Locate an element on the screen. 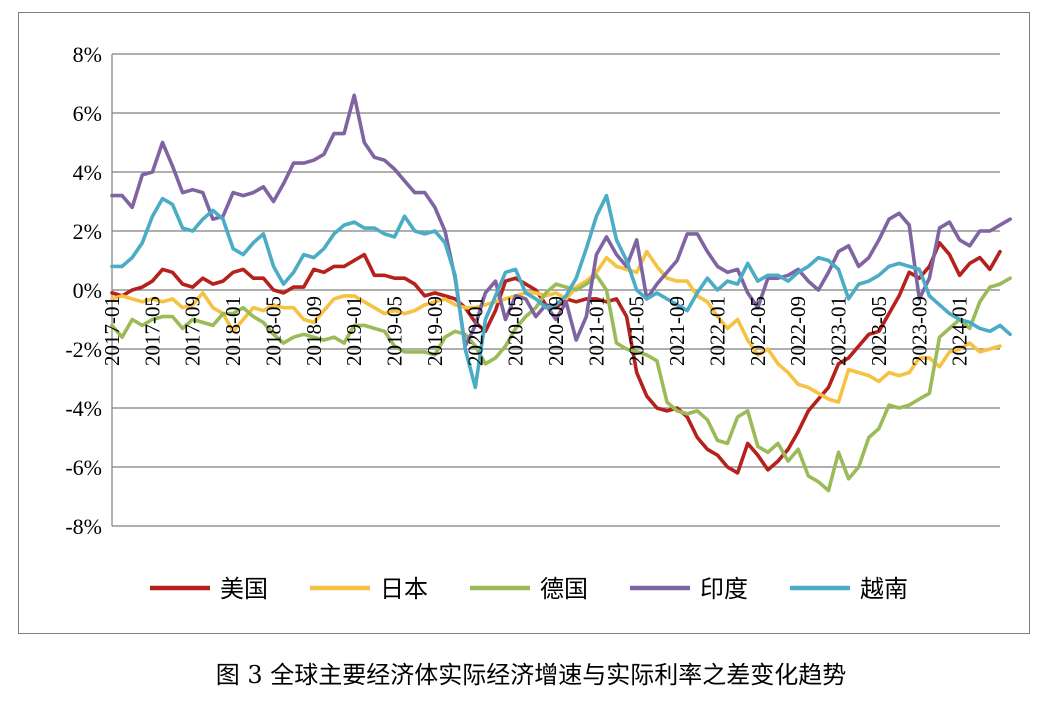 Image resolution: width=1062 pixels, height=706 pixels. legend-label: 越南 is located at coordinates (884, 589).